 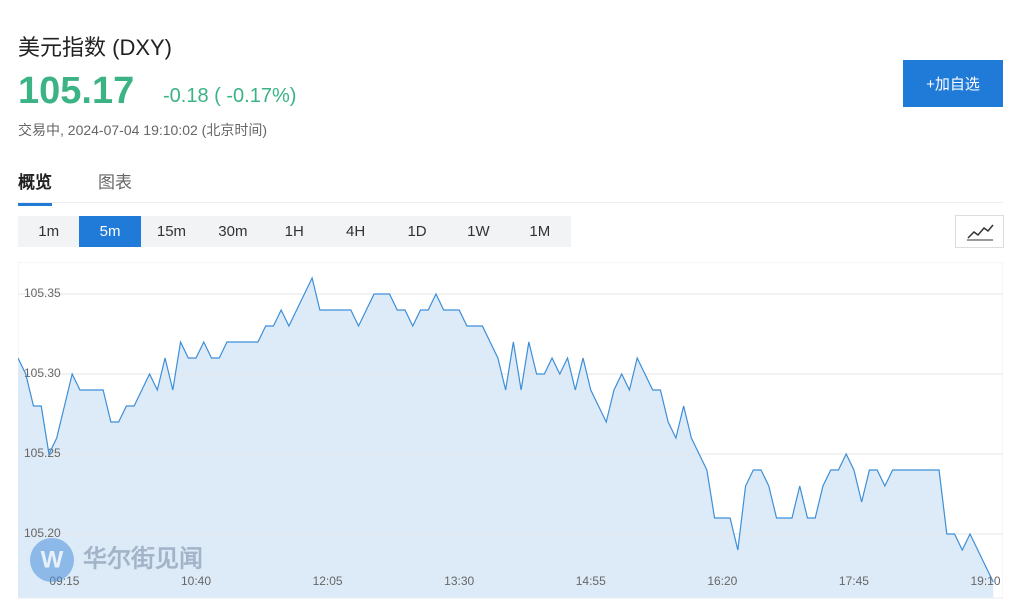 I want to click on y-tick-label: 105.25, so click(x=42, y=453).